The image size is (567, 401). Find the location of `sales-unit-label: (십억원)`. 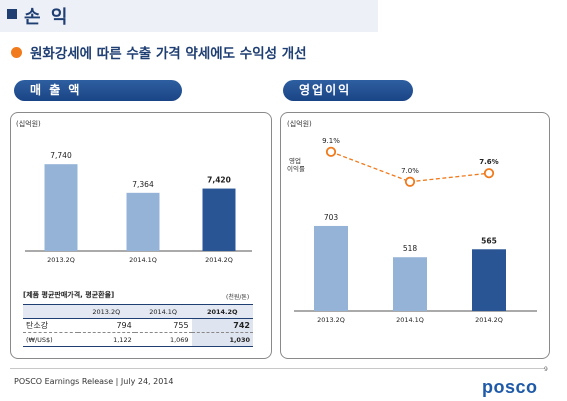

sales-unit-label: (십억원) is located at coordinates (28, 124).